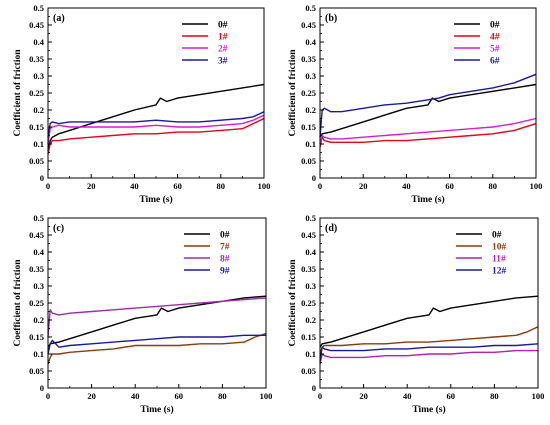 The width and height of the screenshot is (550, 425). Describe the element at coordinates (207, 254) in the screenshot. I see `legend: 0# 7# 8# 9#` at that location.